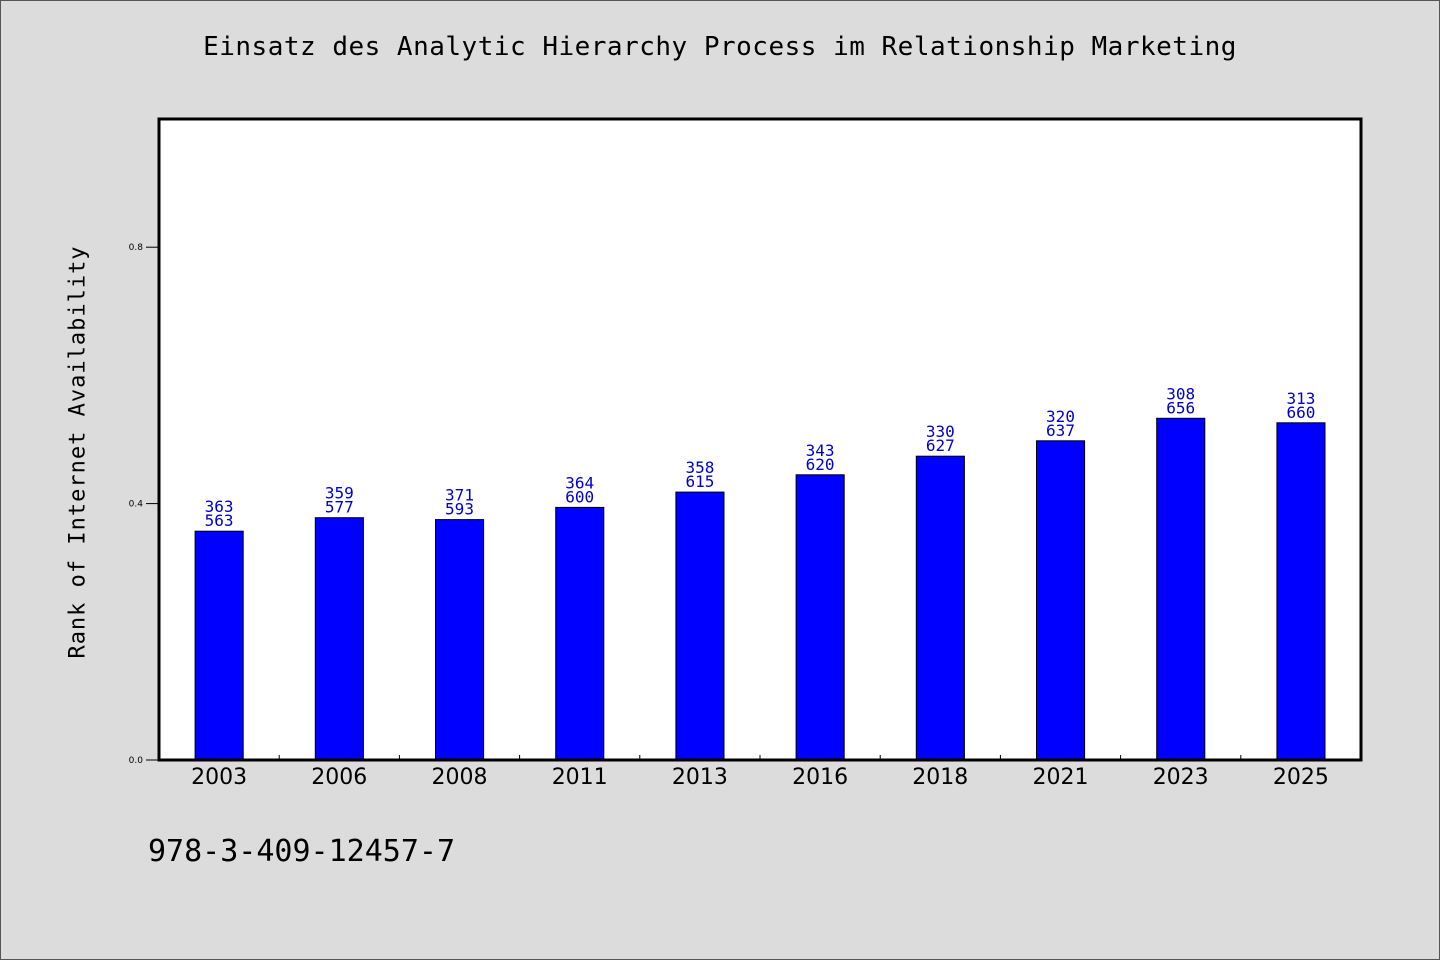 The image size is (1440, 960). What do you see at coordinates (580, 777) in the screenshot?
I see `x-tick-label-2011: 2011` at bounding box center [580, 777].